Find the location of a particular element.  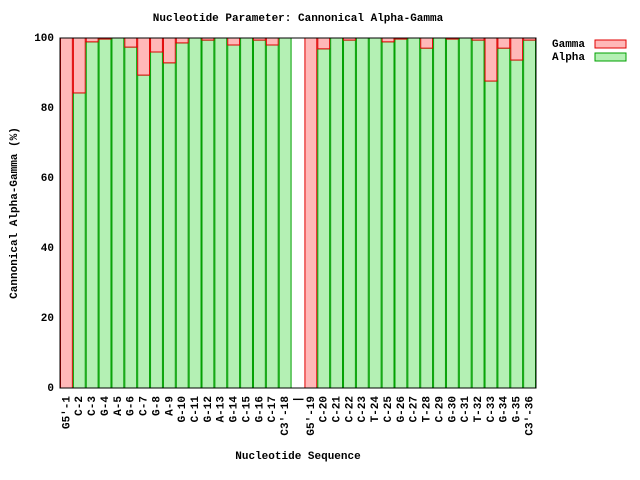

x-tick-label: | is located at coordinates (299, 399).